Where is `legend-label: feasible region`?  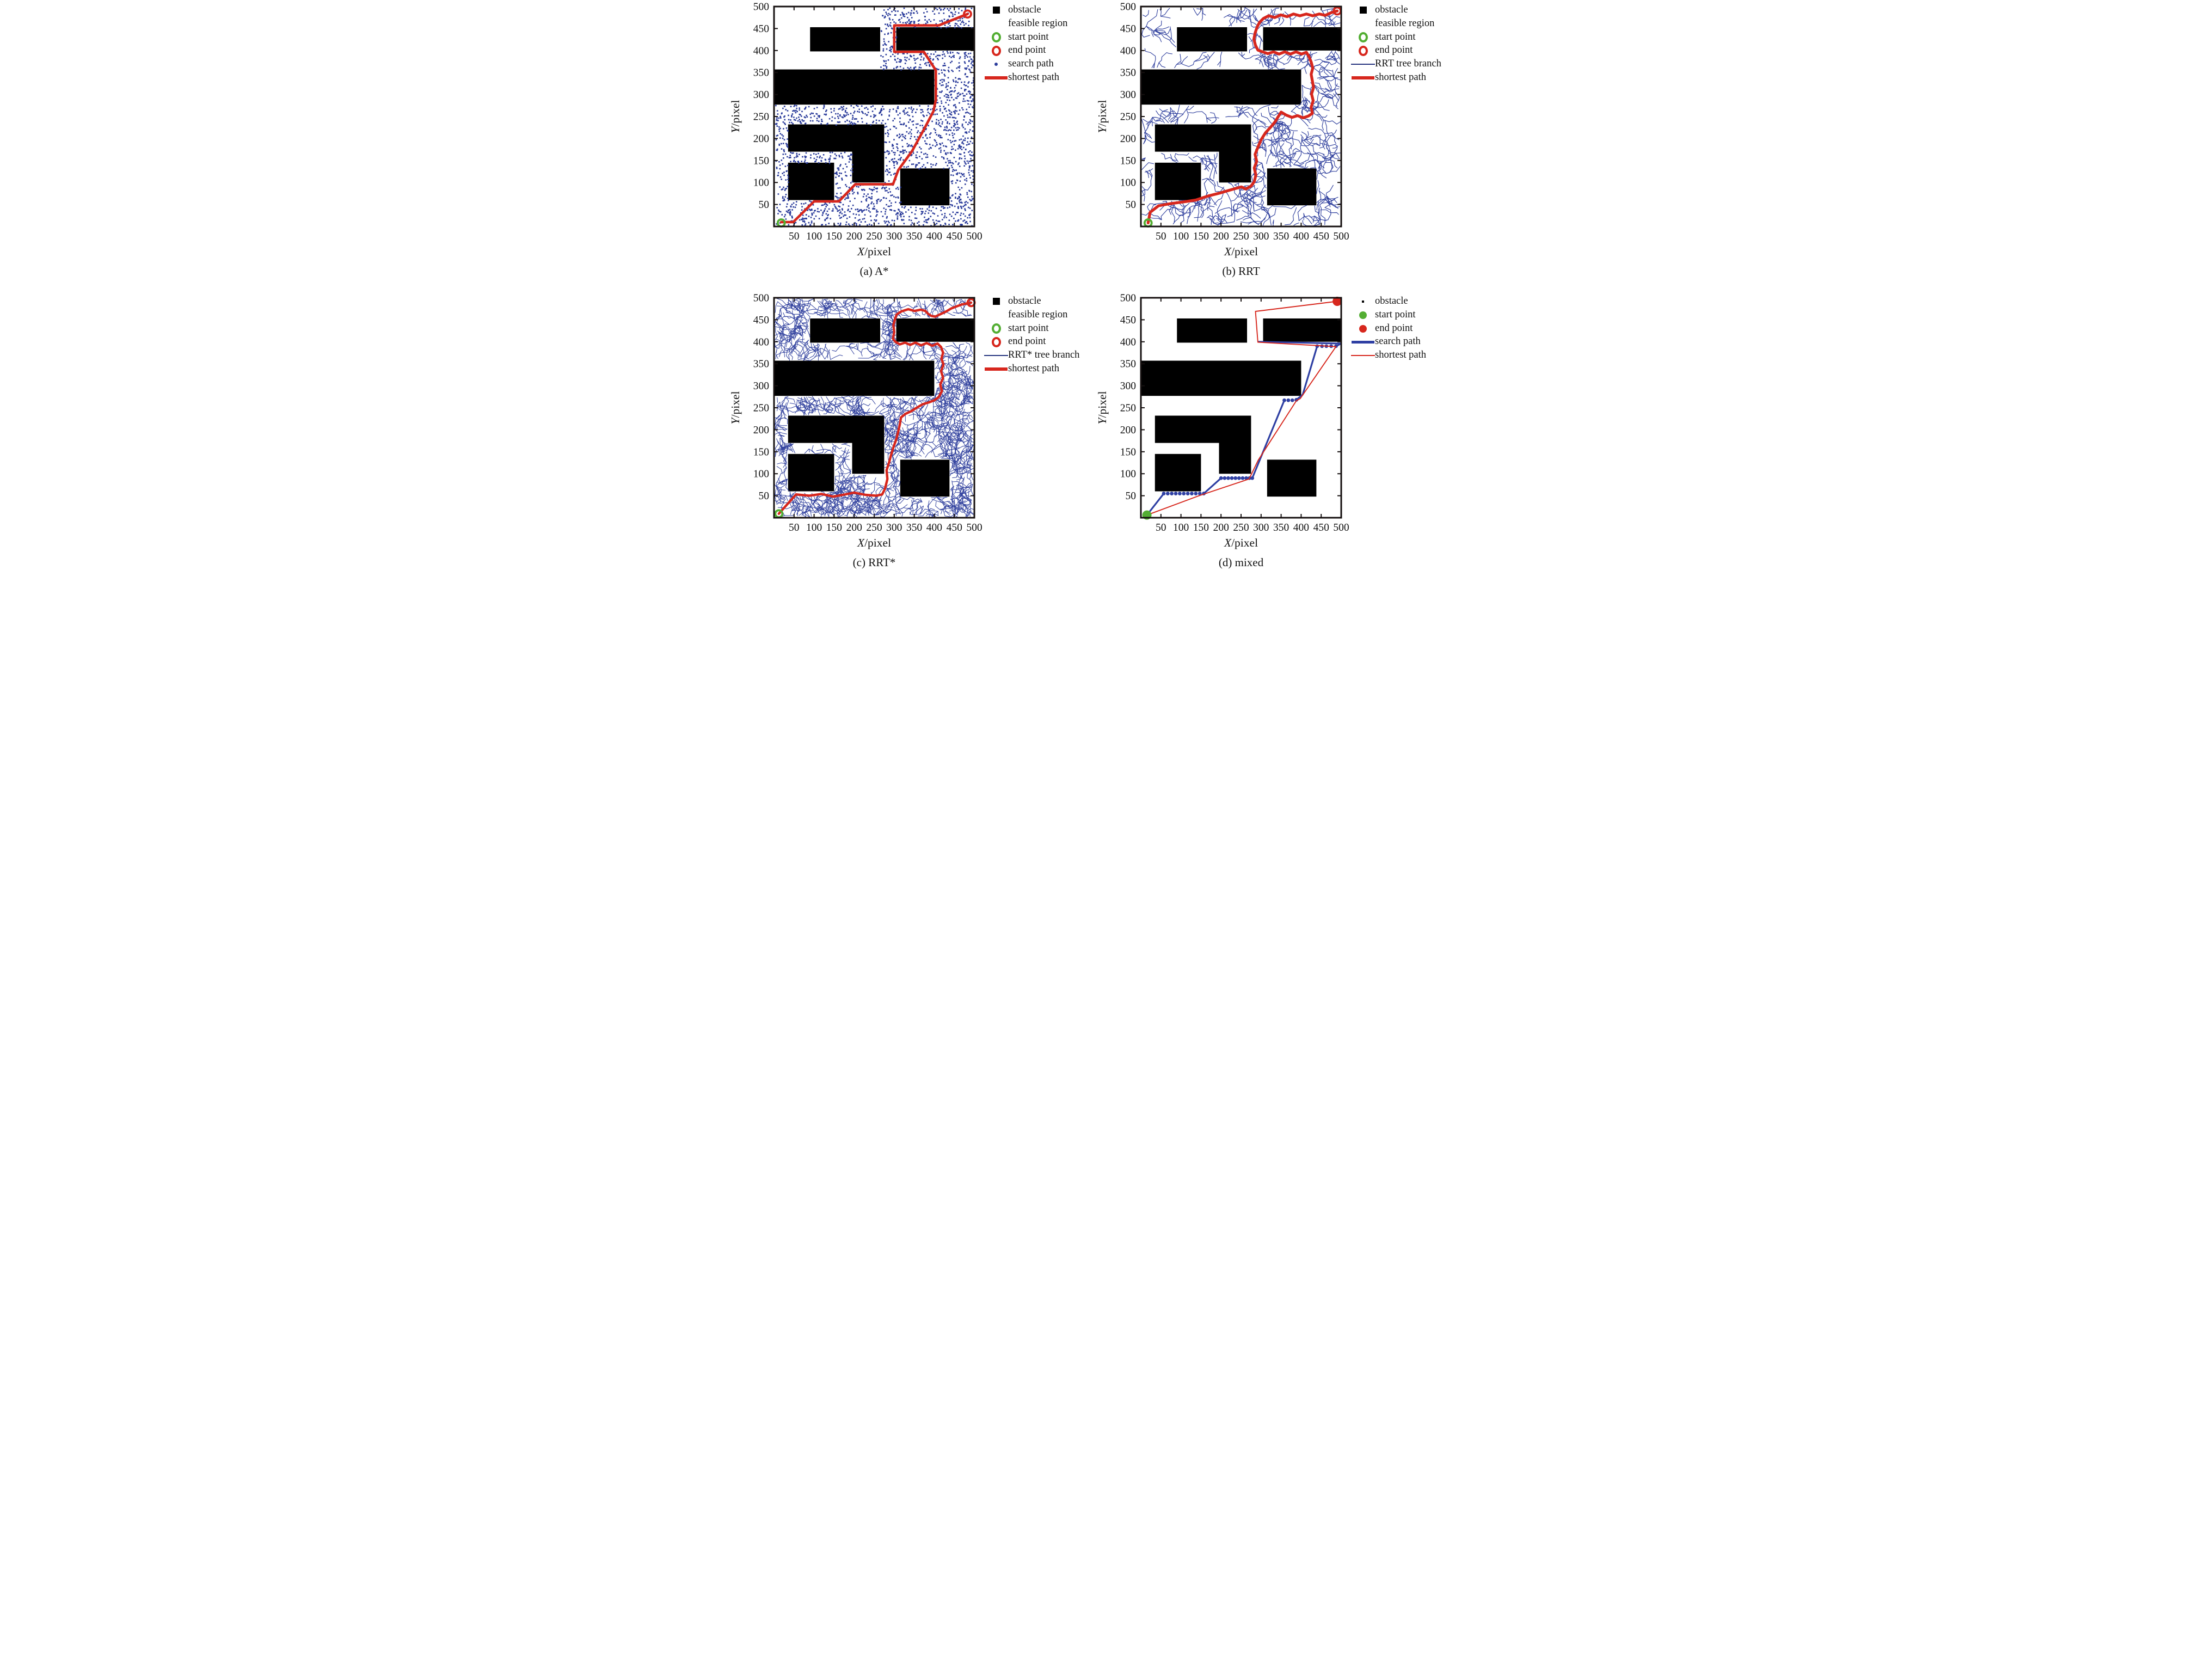
legend-label: feasible region is located at coordinates (1405, 23).